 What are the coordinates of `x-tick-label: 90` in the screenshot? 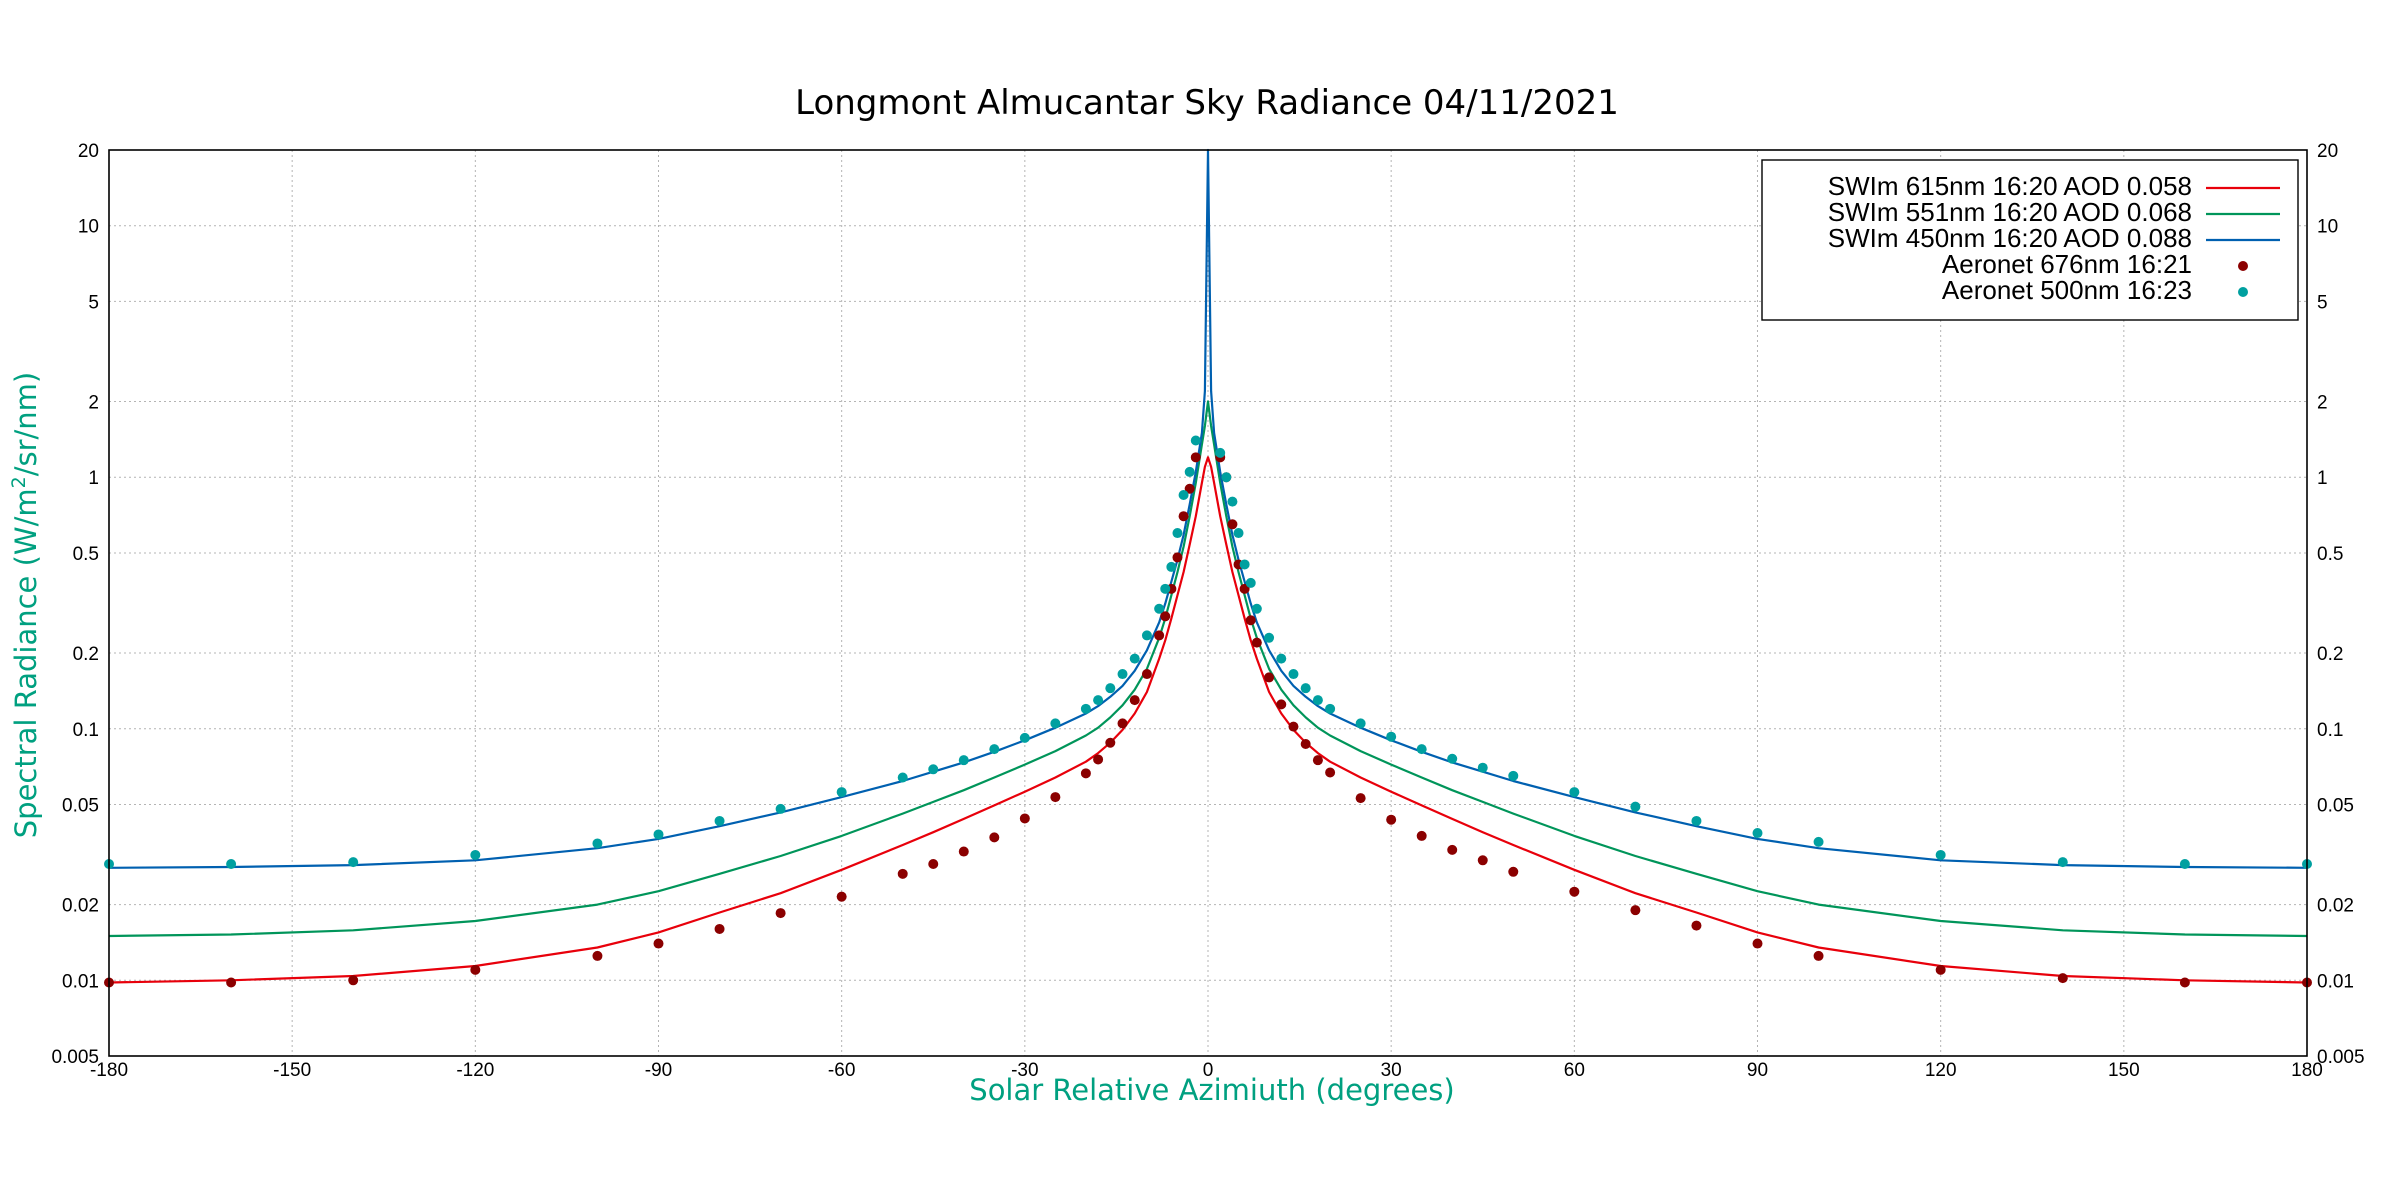 It's located at (1757, 1070).